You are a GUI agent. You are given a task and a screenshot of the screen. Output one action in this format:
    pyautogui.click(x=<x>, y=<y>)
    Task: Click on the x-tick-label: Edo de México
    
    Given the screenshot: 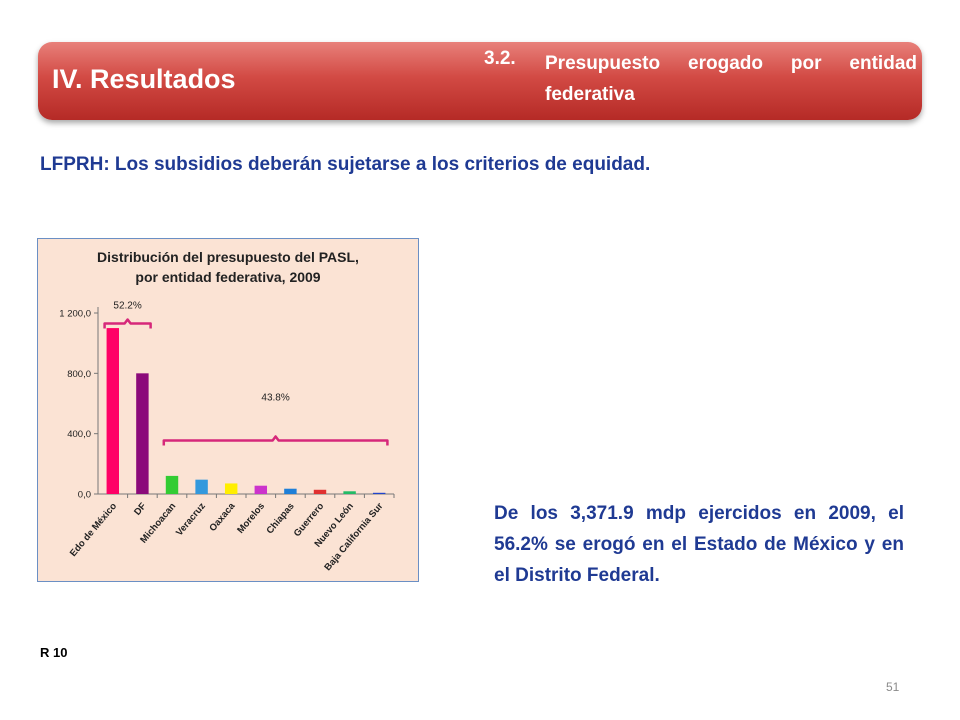 What is the action you would take?
    pyautogui.click(x=93, y=530)
    